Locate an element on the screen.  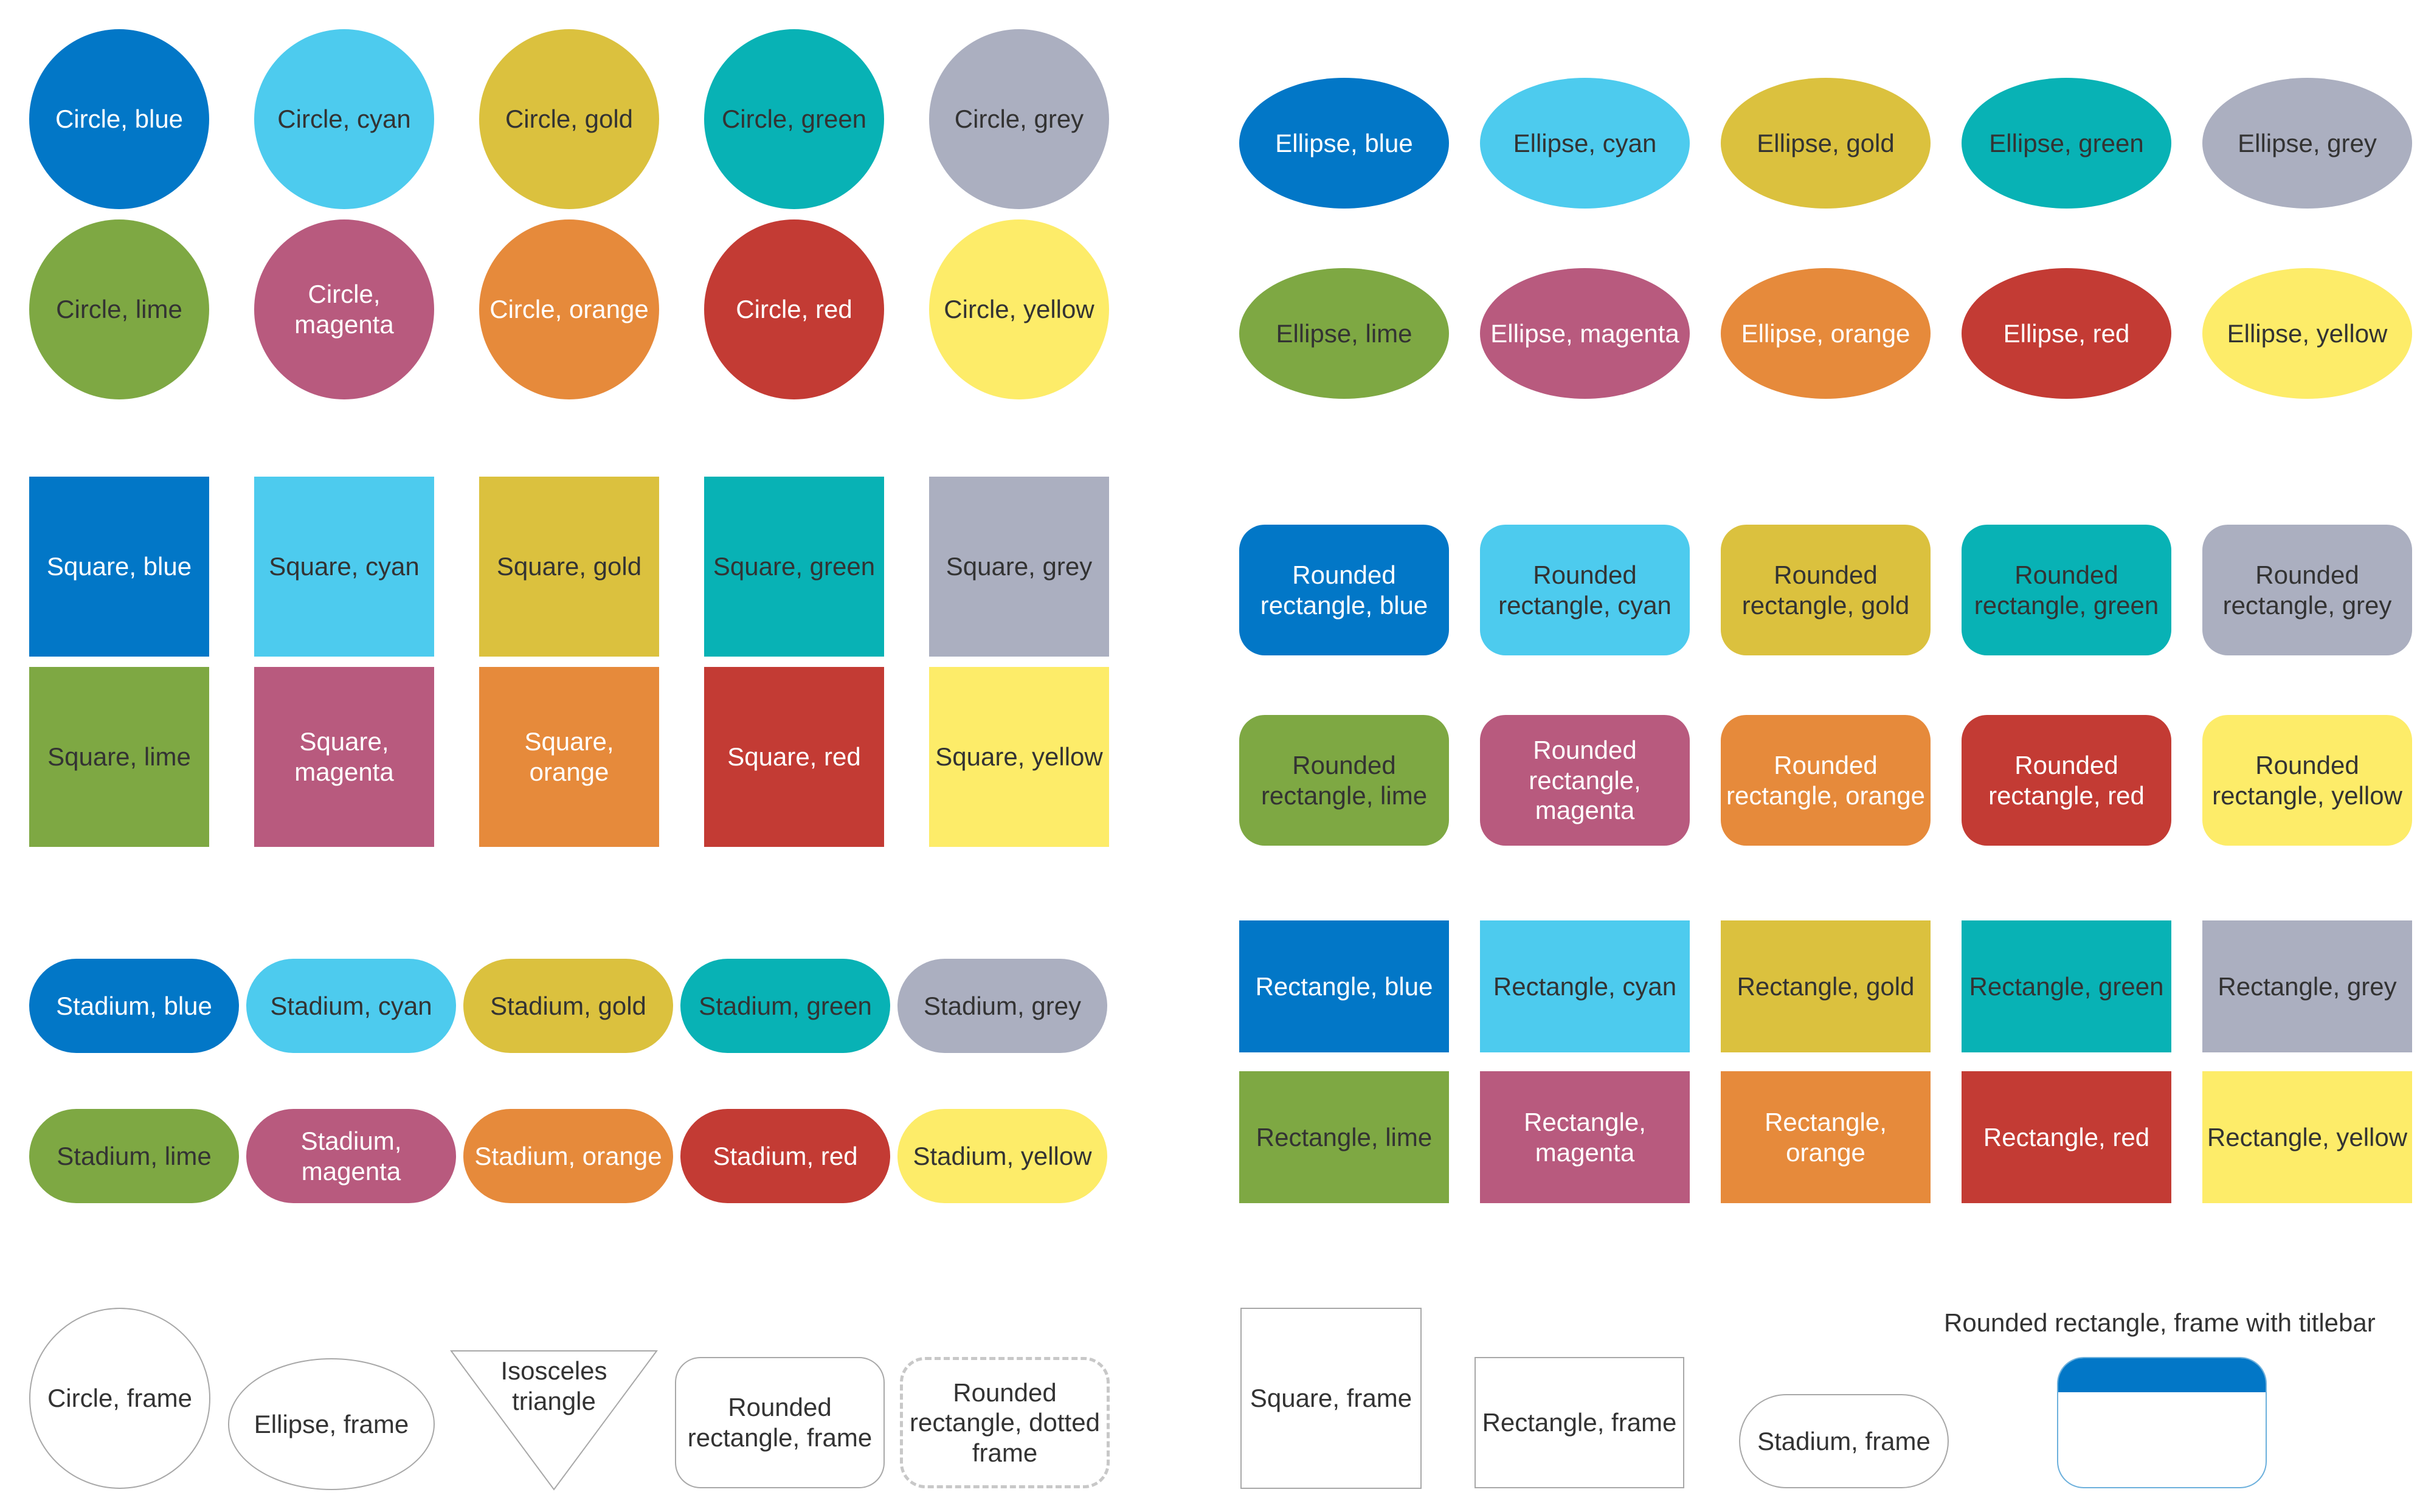
rounded-rectangles-grey: Rounded rectangle, grey is located at coordinates (2307, 590).